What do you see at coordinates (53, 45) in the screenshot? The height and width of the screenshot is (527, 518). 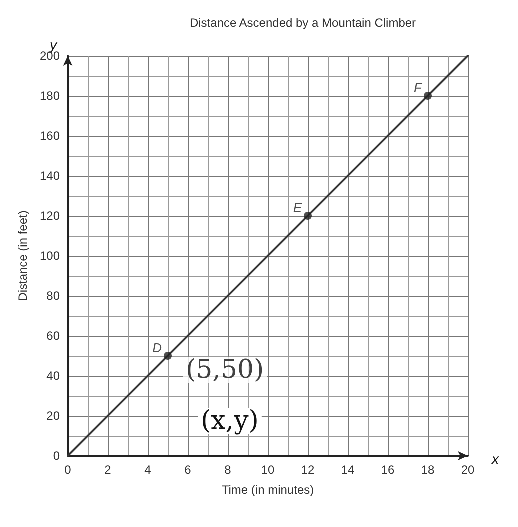 I see `text: y` at bounding box center [53, 45].